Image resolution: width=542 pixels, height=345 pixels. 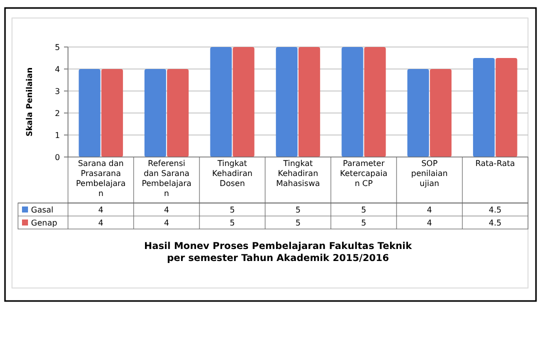 I want to click on legend-label: Gasal, so click(x=42, y=209).